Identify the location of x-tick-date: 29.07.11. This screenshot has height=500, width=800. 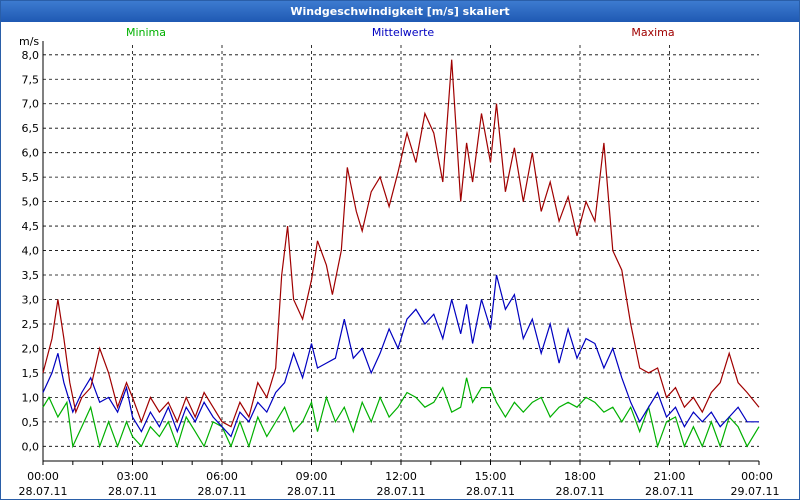
(755, 491).